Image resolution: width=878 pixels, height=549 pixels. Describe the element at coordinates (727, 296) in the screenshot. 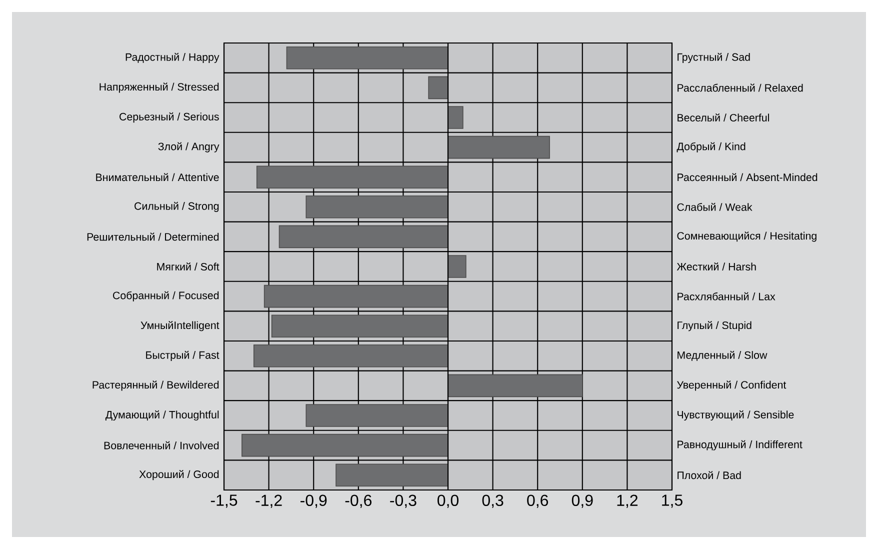

I see `y2-tick-label: Расхлябанный / Lax` at that location.